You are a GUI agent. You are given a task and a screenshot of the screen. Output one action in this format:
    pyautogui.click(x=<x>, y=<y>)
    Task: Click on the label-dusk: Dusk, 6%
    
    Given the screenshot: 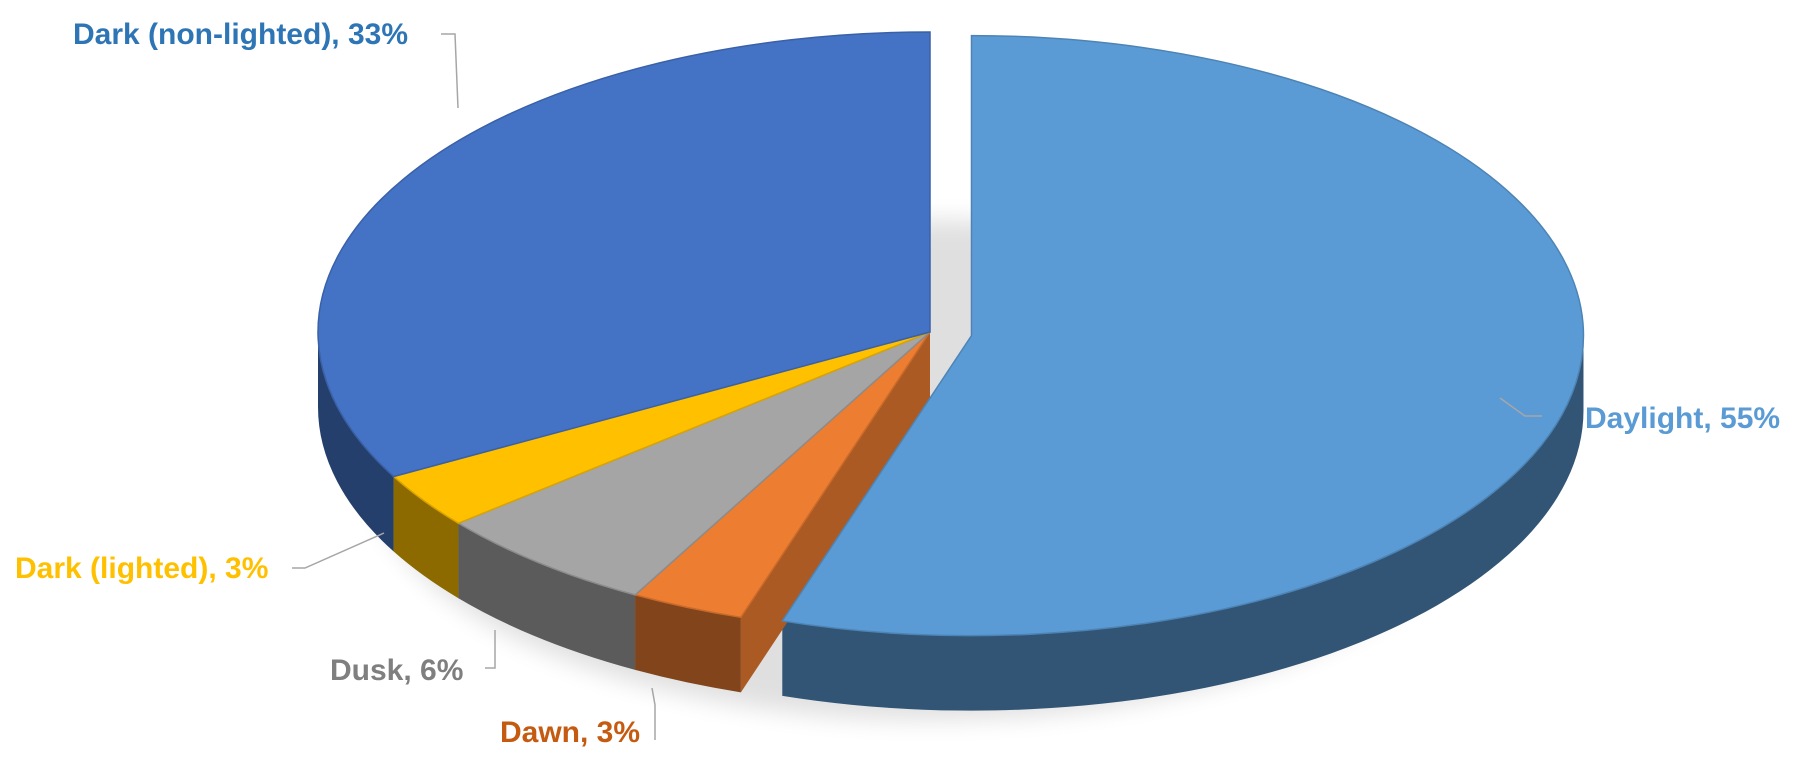 What is the action you would take?
    pyautogui.click(x=396, y=670)
    